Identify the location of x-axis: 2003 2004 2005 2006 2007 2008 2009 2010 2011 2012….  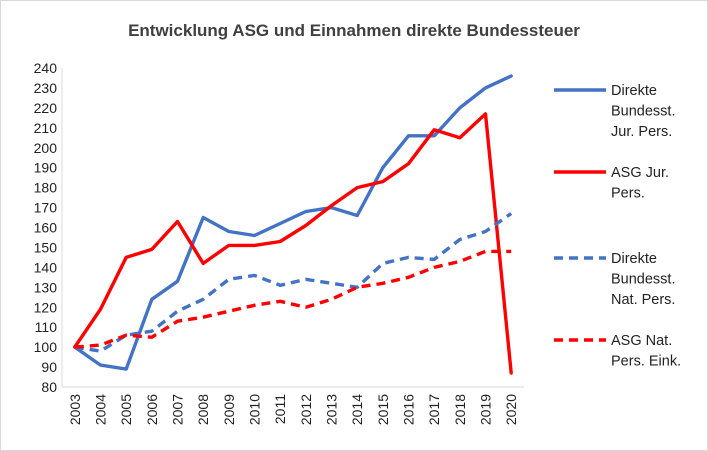
(293, 405).